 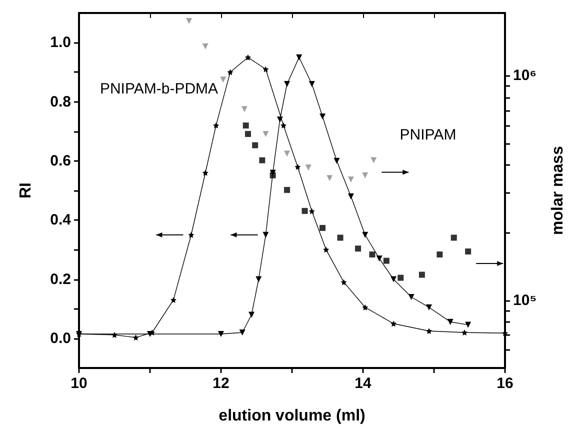 What do you see at coordinates (60, 279) in the screenshot?
I see `y-tick-label: 0.2` at bounding box center [60, 279].